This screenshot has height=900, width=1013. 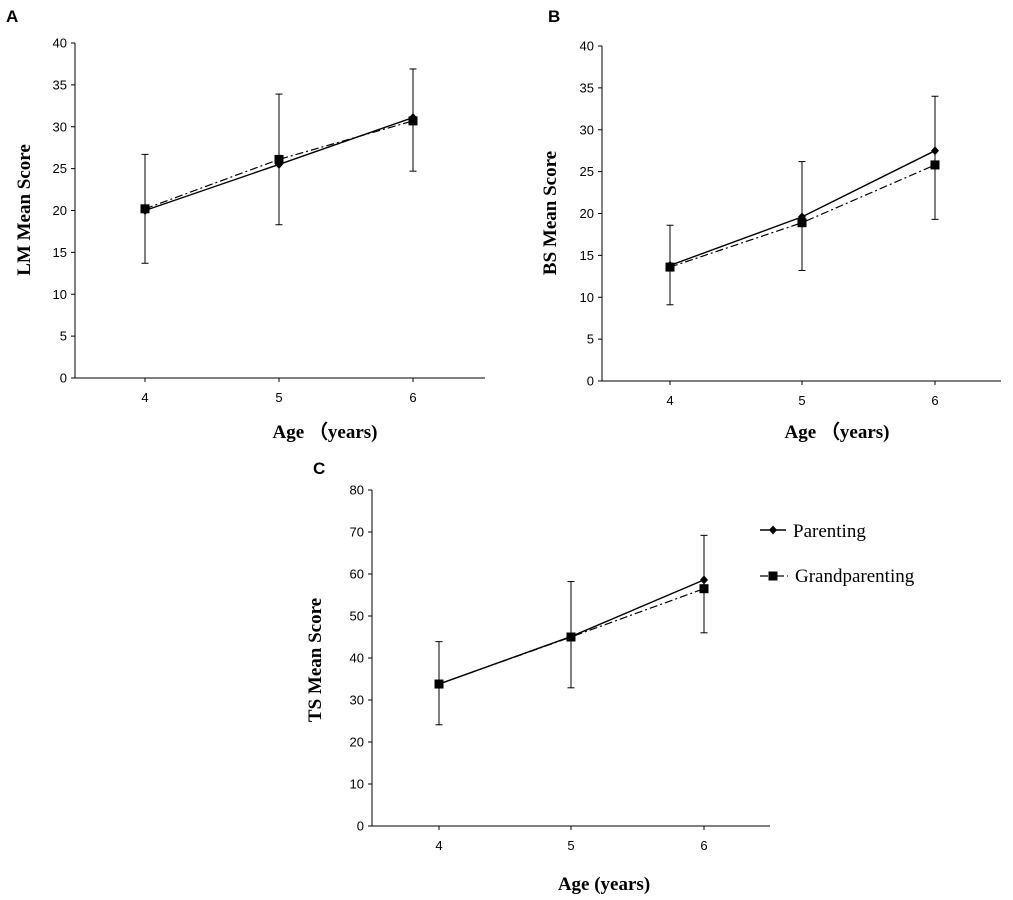 What do you see at coordinates (837, 554) in the screenshot?
I see `legend: Parenting Grandparenting` at bounding box center [837, 554].